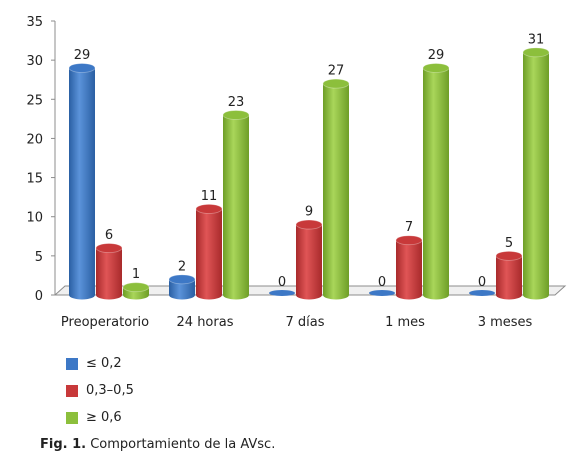 The image size is (580, 462). Describe the element at coordinates (104, 417) in the screenshot. I see `legend-label: ≥ 0,6` at that location.